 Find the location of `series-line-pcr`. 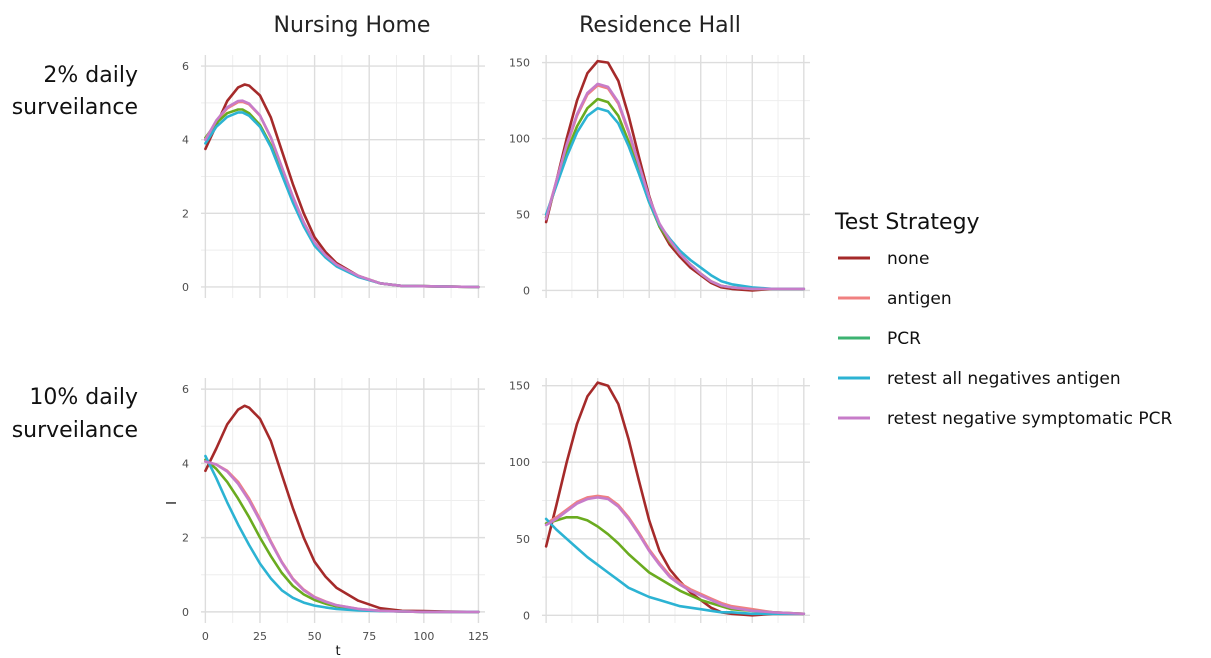

series-line-pcr is located at coordinates (675, 566).